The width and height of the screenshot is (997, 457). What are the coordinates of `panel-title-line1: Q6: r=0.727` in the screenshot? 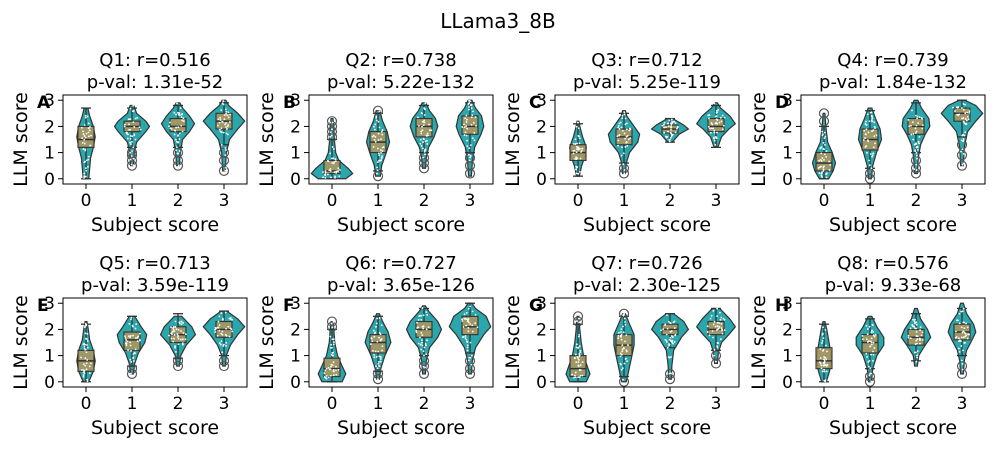 It's located at (400, 263).